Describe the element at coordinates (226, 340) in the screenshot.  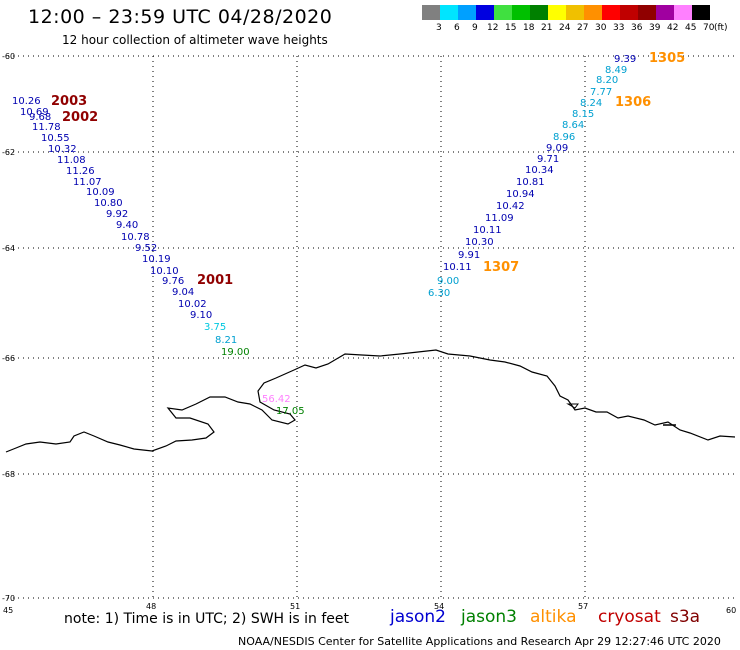
I see `wave-height-value: 8.21` at that location.